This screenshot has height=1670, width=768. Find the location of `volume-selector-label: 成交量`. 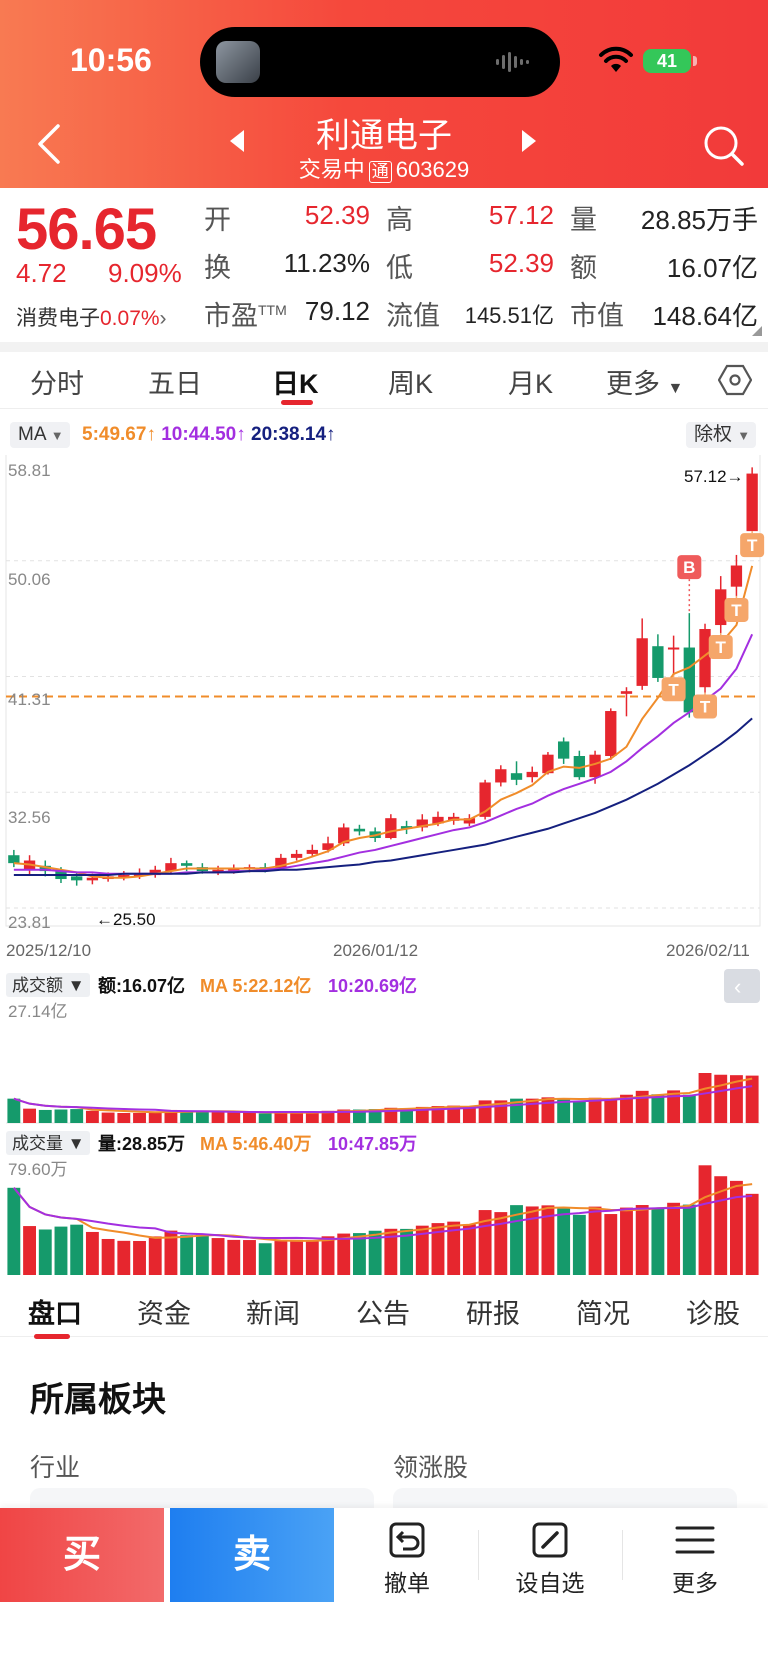

volume-selector-label: 成交量 is located at coordinates (37, 1143).